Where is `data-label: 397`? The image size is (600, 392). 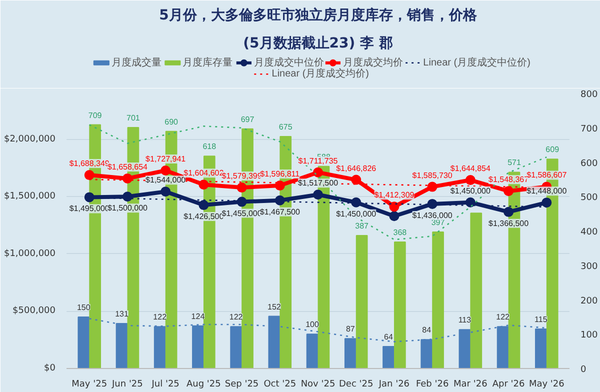 data-label: 397 is located at coordinates (438, 223).